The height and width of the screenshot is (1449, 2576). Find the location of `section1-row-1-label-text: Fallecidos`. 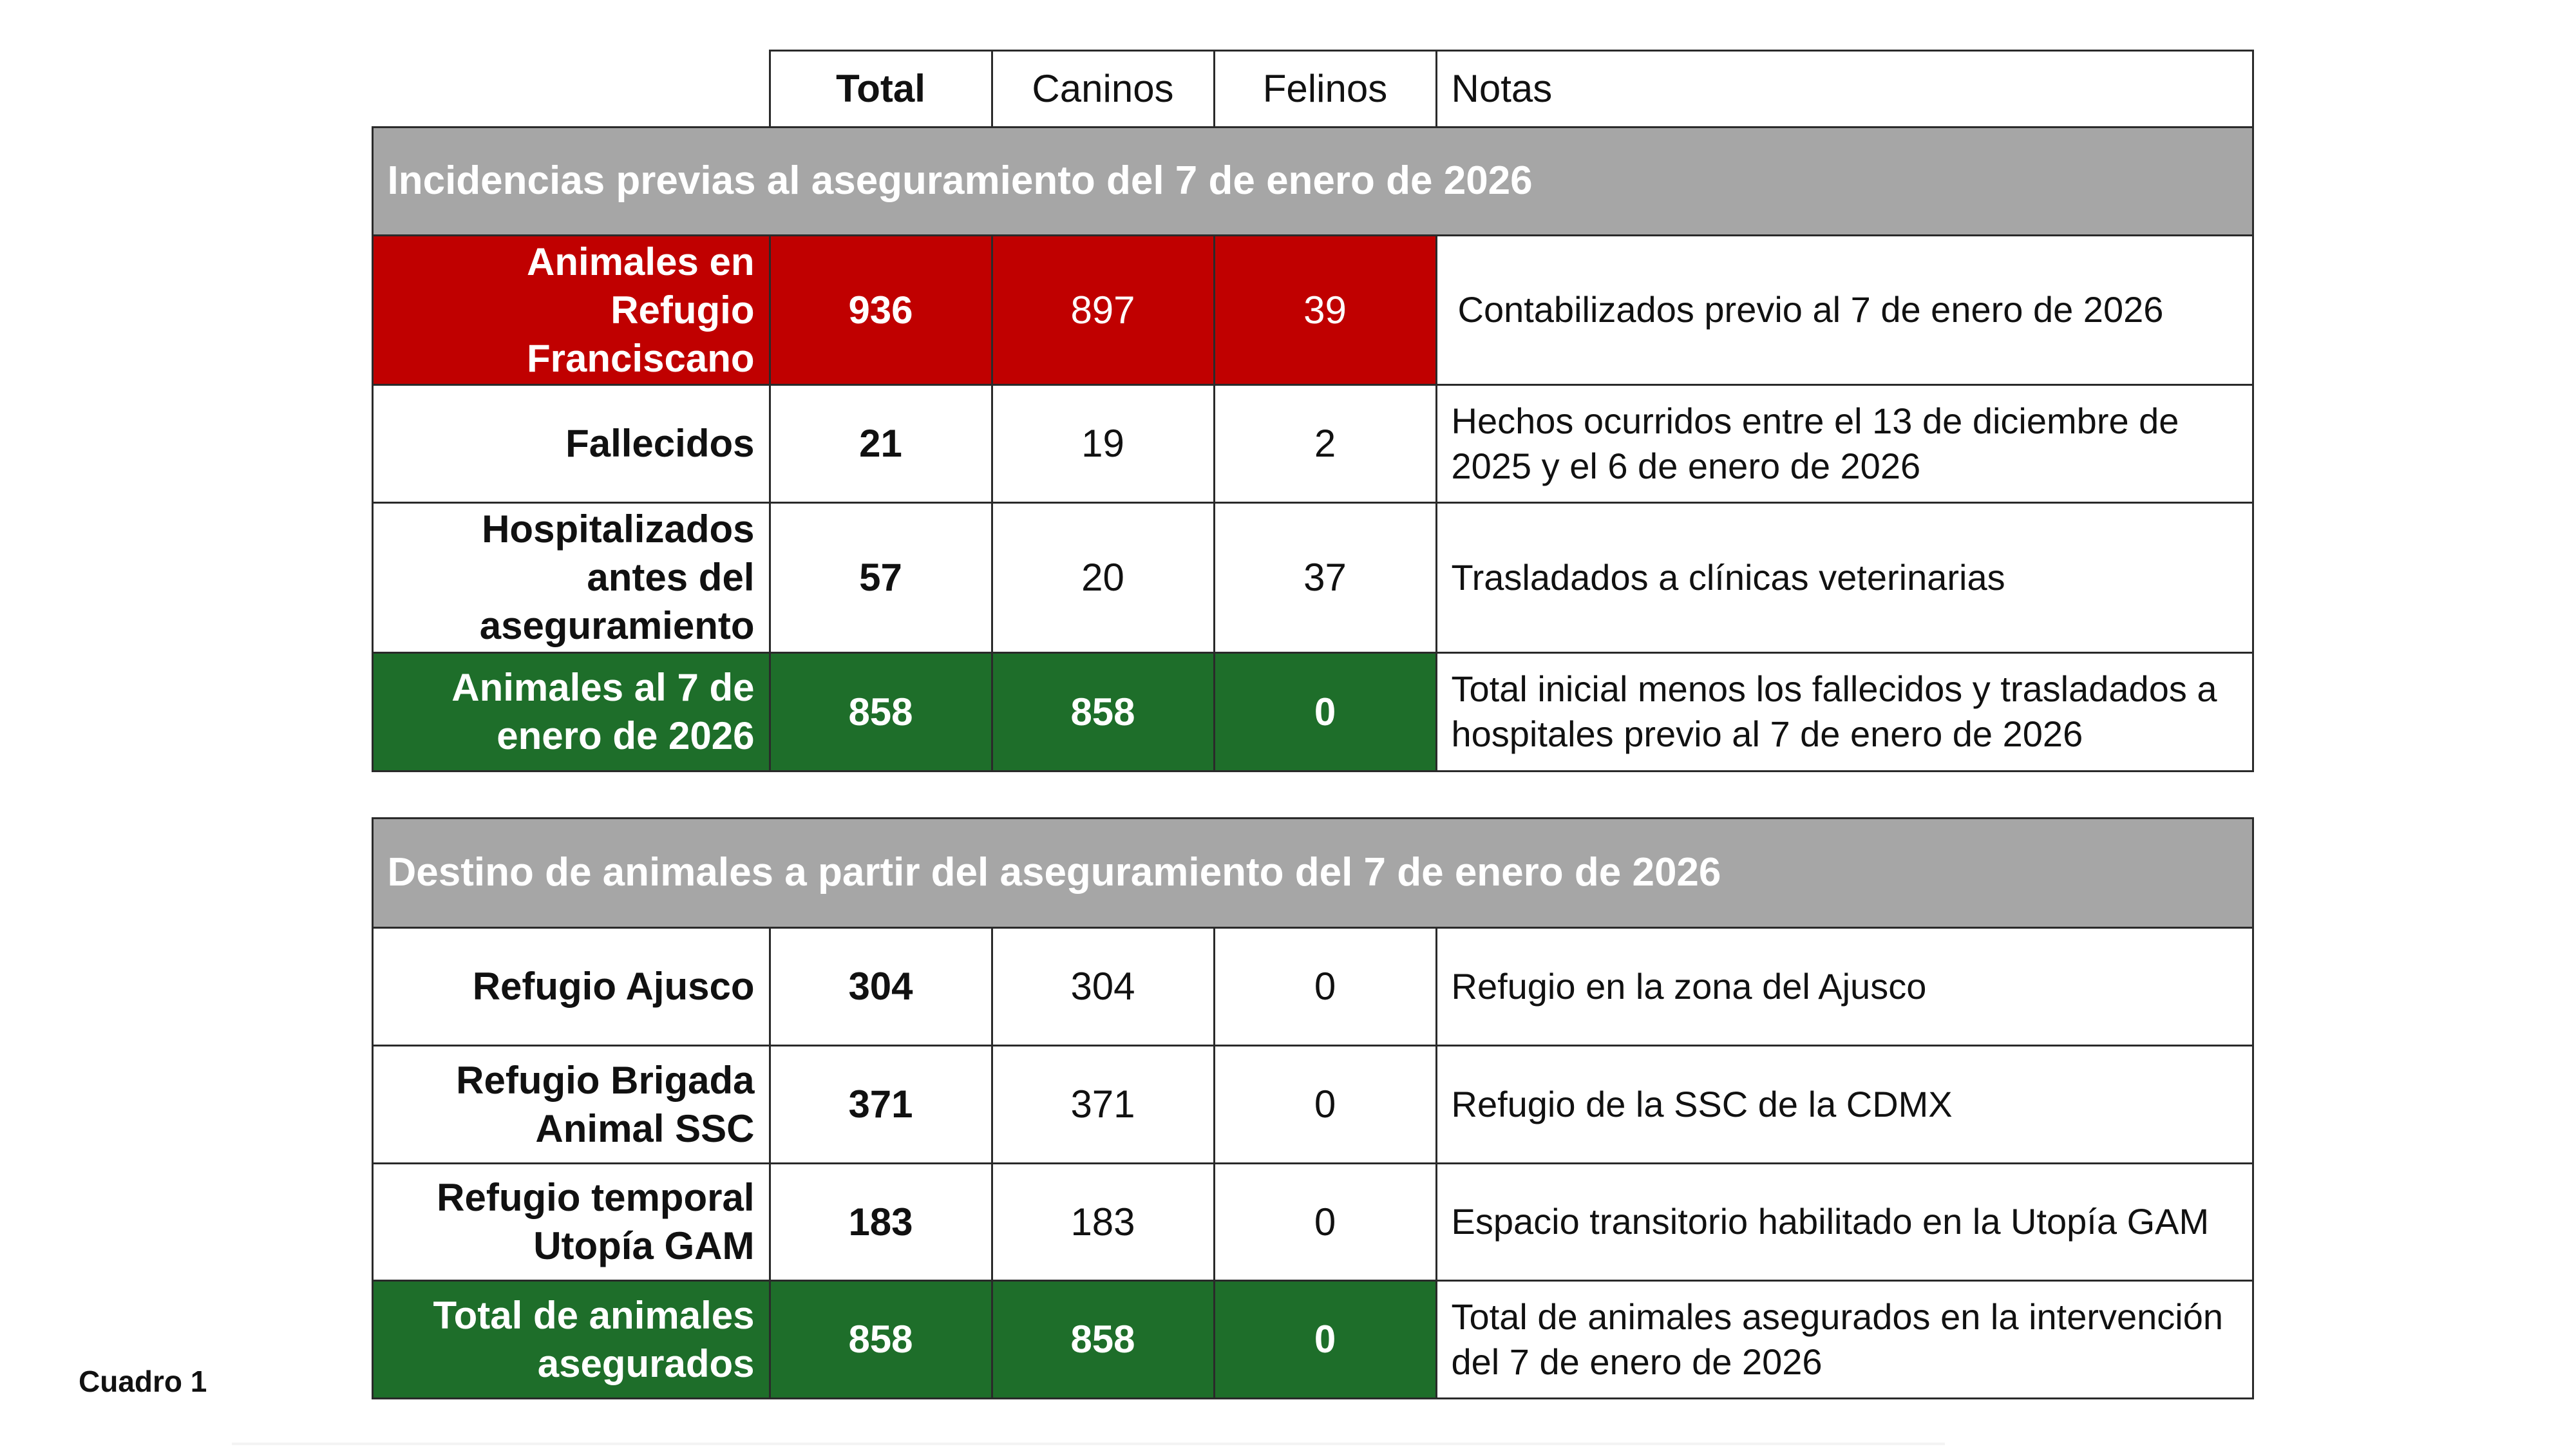

section1-row-1-label-text: Fallecidos is located at coordinates (660, 444).